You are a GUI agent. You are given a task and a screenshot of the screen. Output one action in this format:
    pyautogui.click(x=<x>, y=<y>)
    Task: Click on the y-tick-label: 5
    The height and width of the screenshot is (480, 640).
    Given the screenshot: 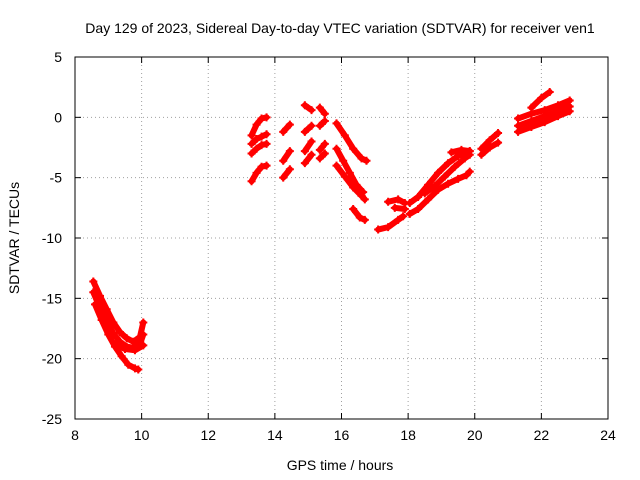 What is the action you would take?
    pyautogui.click(x=58, y=57)
    